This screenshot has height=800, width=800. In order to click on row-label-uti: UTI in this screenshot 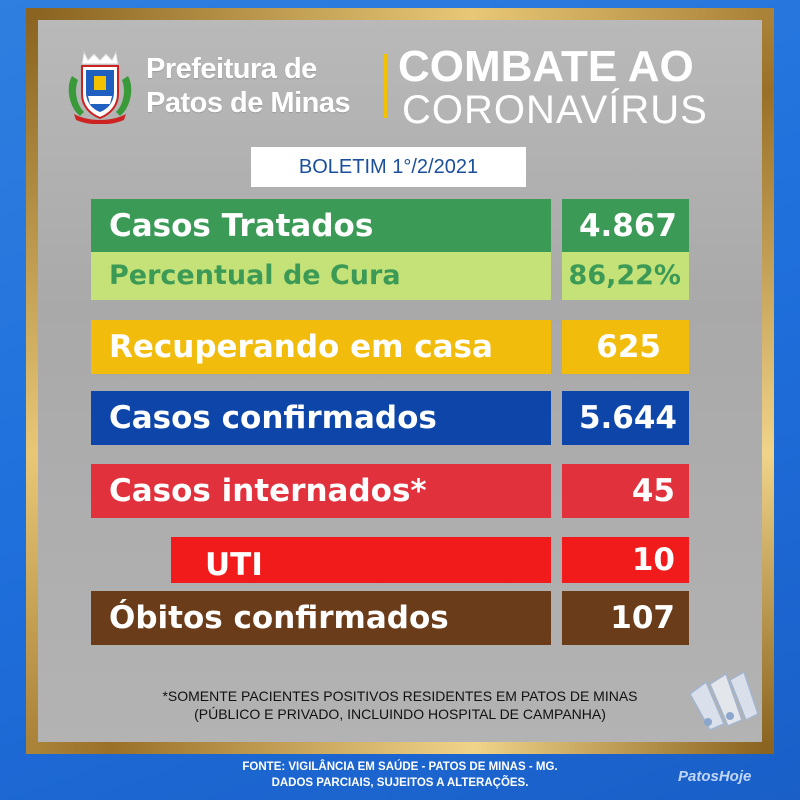, I will do `click(361, 560)`.